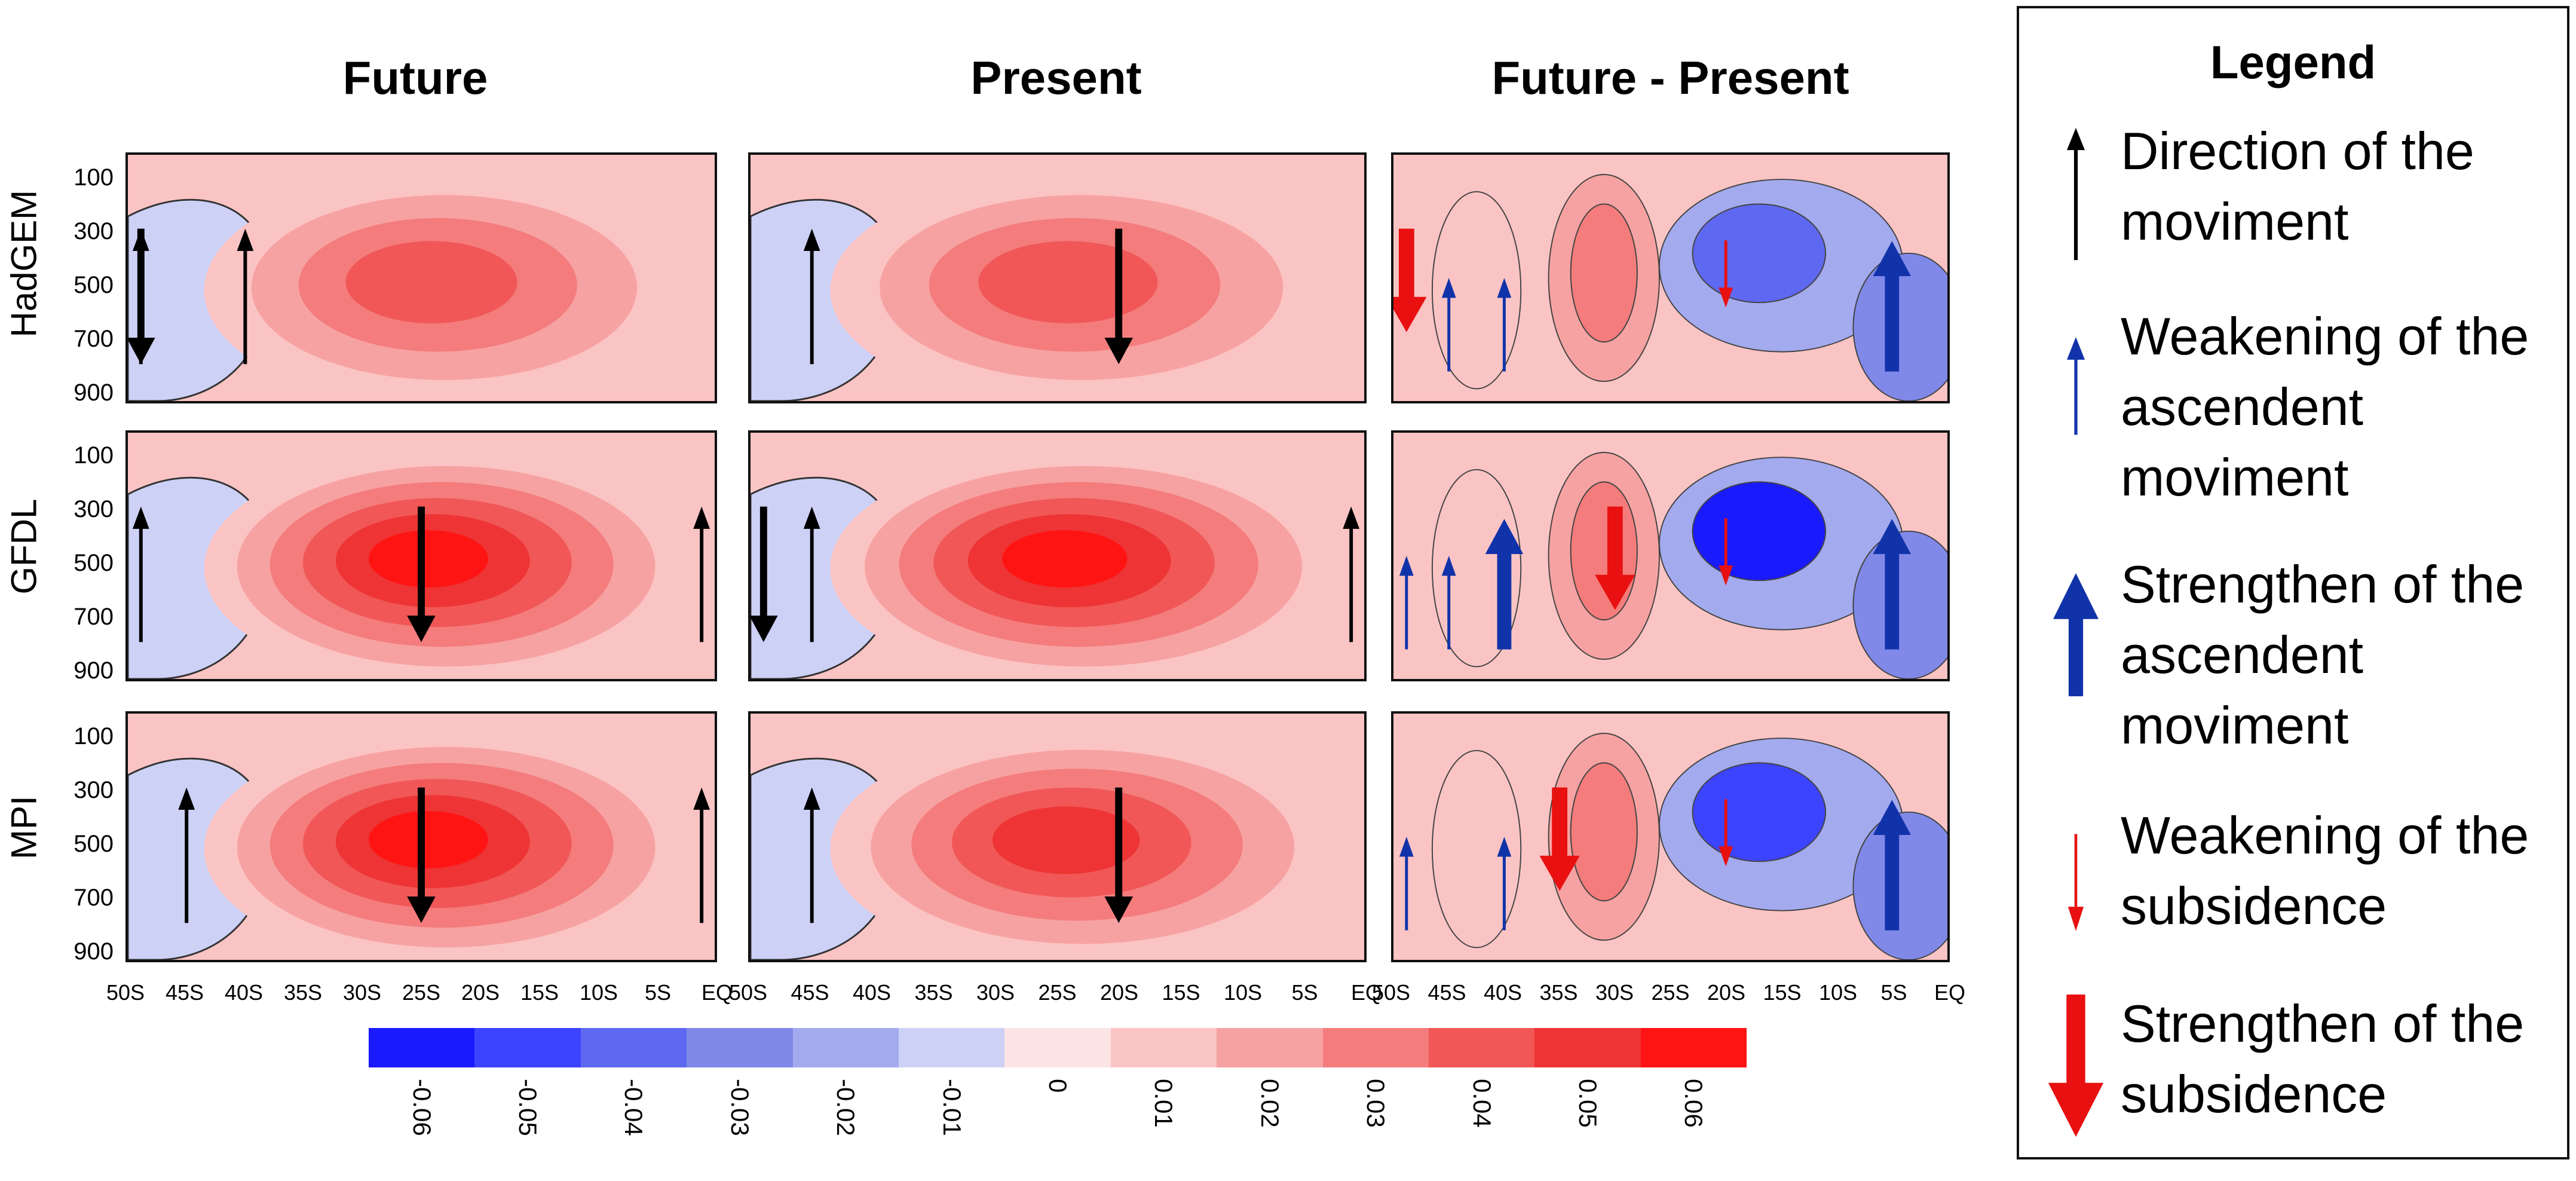 The image size is (2576, 1181). What do you see at coordinates (1391, 992) in the screenshot?
I see `x-tick-label: 50S` at bounding box center [1391, 992].